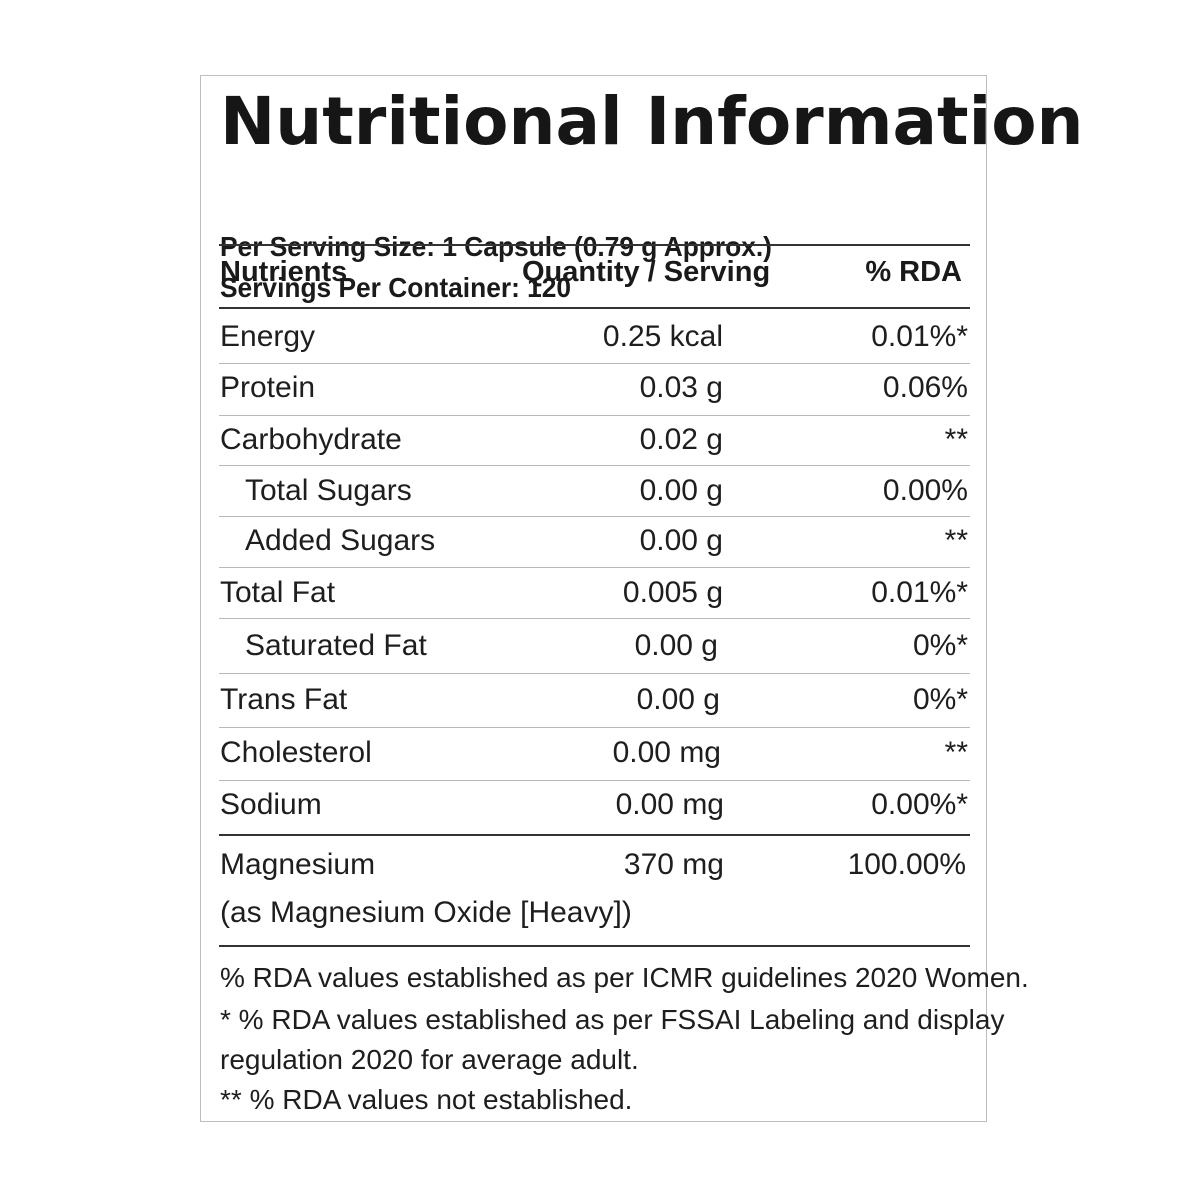  What do you see at coordinates (336, 645) in the screenshot?
I see `row-saturated-fat-name: Saturated Fat` at bounding box center [336, 645].